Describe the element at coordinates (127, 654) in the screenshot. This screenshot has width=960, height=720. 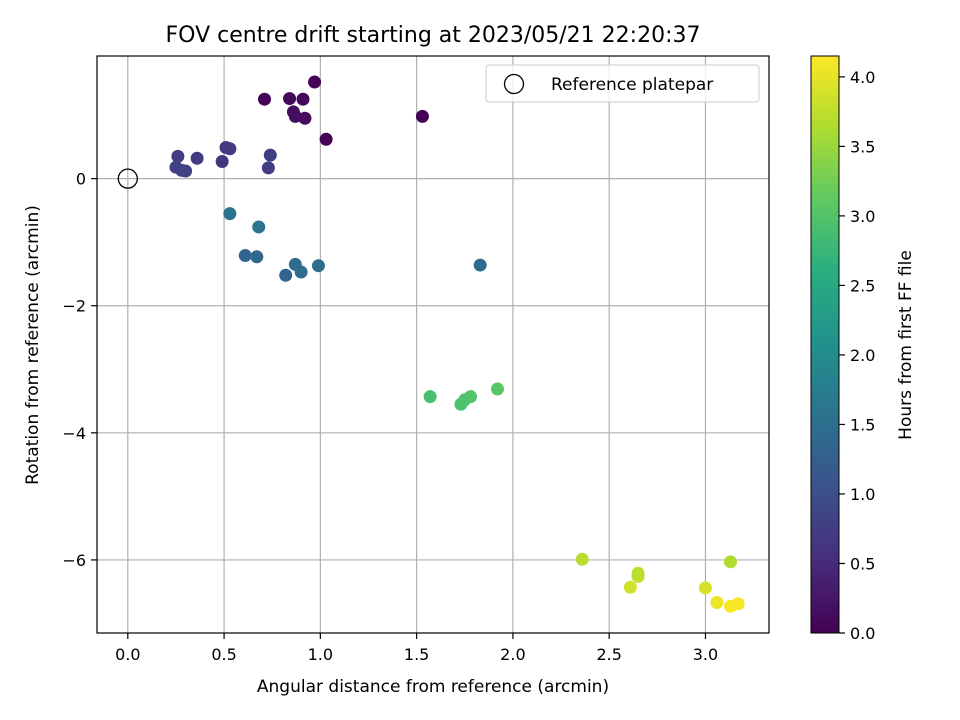
I see `x-tick-label: 0.0` at that location.